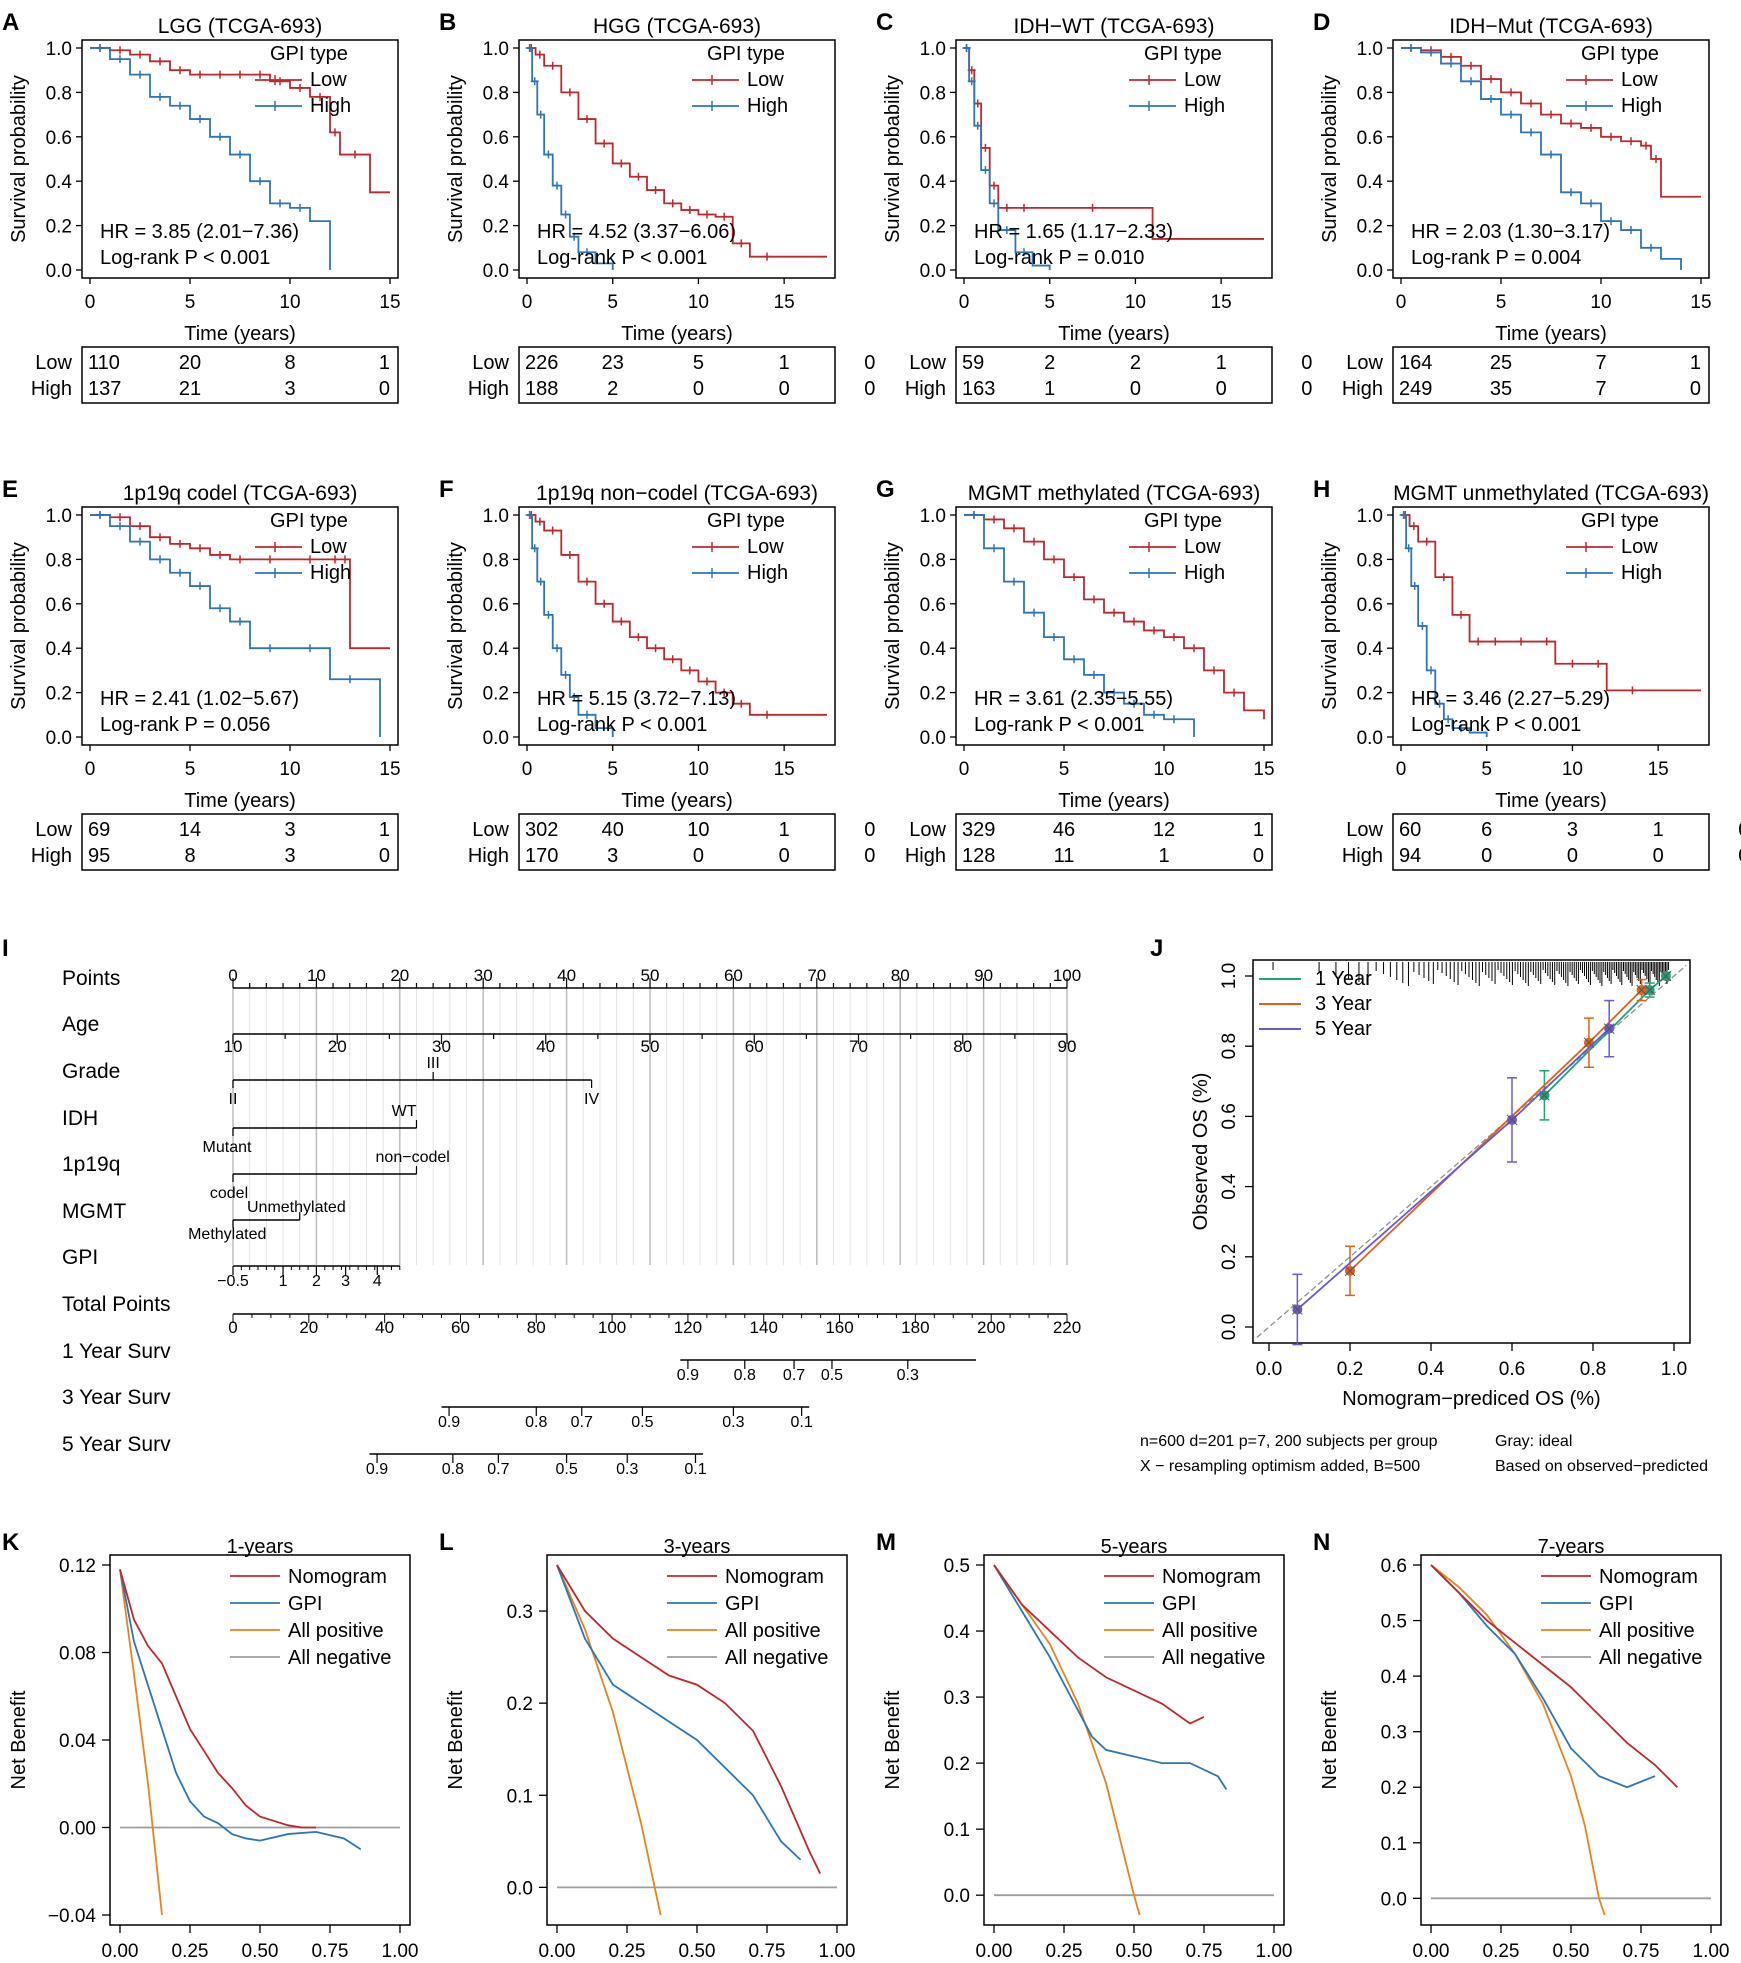  I want to click on points-tick-label: 70, so click(816, 975).